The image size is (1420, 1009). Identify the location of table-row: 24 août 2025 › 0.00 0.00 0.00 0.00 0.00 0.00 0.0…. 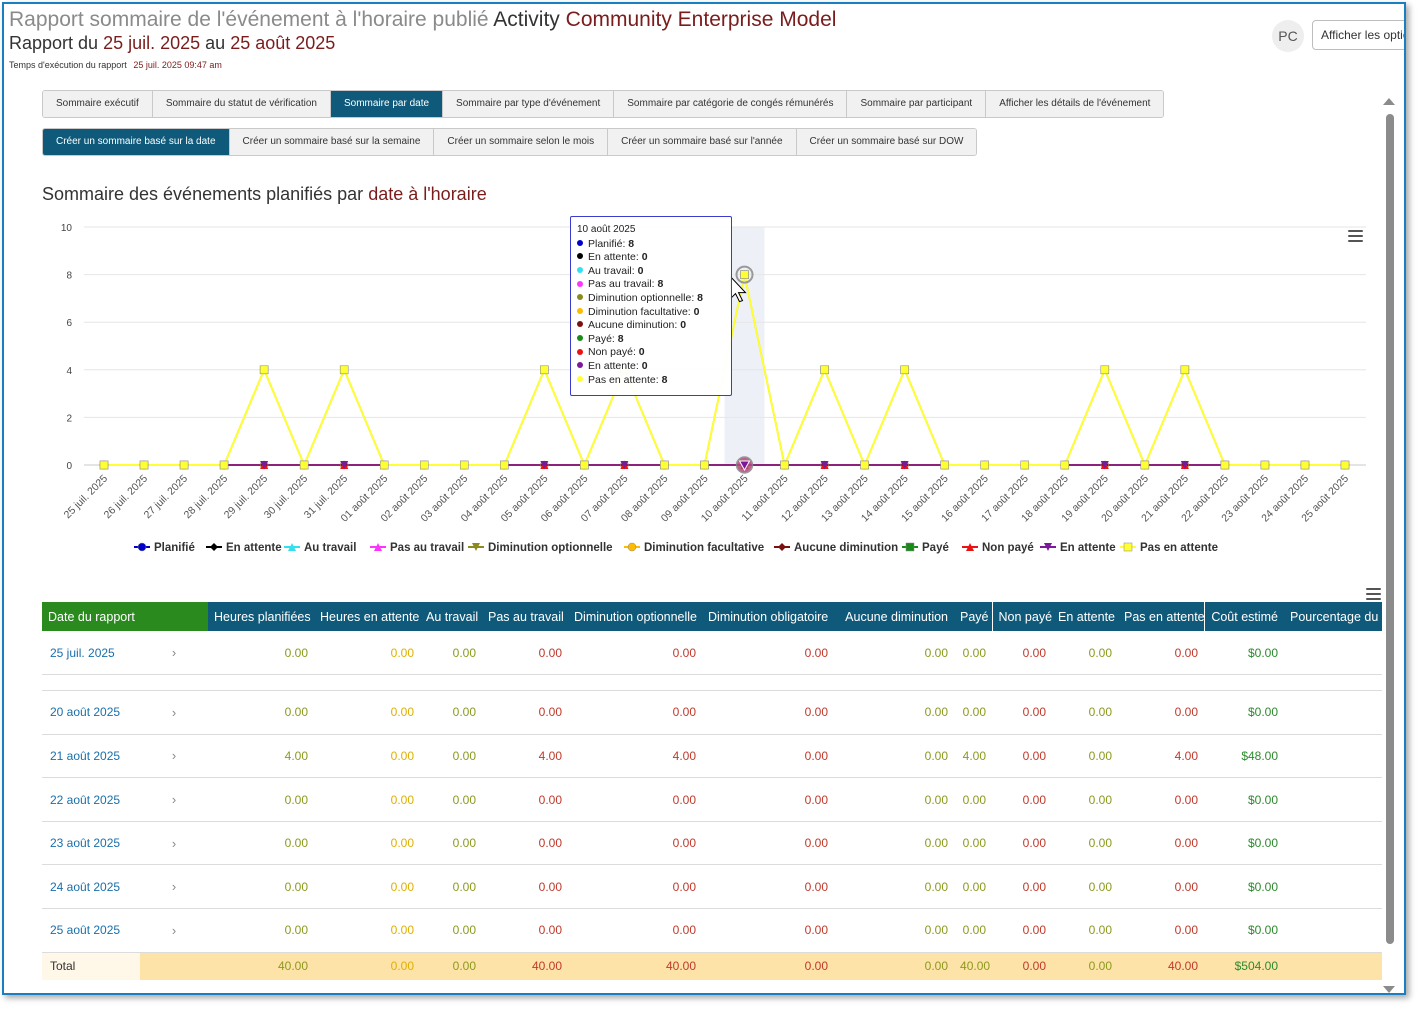
(712, 887).